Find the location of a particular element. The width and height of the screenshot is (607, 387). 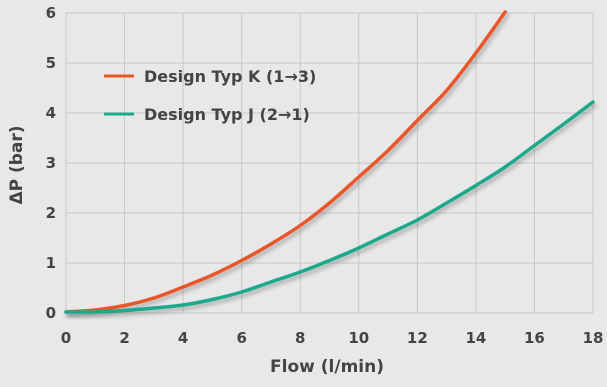

y-tick-label: 6 is located at coordinates (51, 13).